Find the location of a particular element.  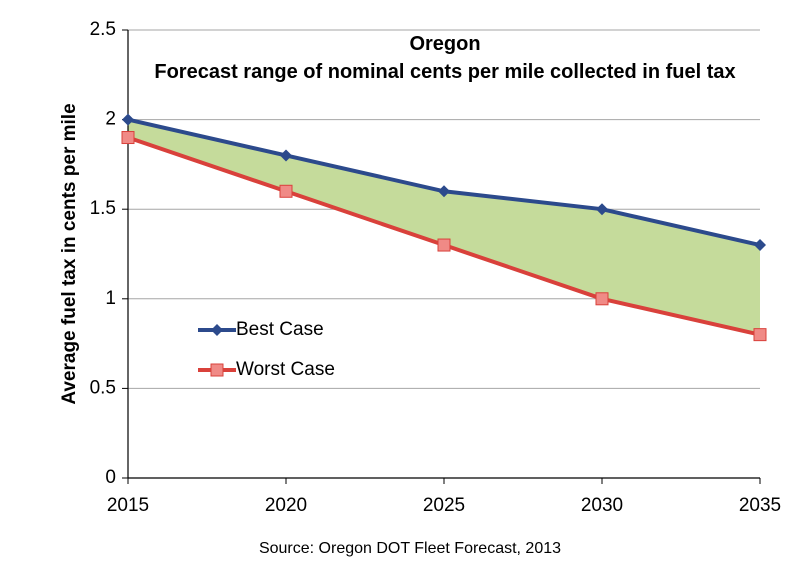

x-tick-label: 2025 is located at coordinates (444, 505).